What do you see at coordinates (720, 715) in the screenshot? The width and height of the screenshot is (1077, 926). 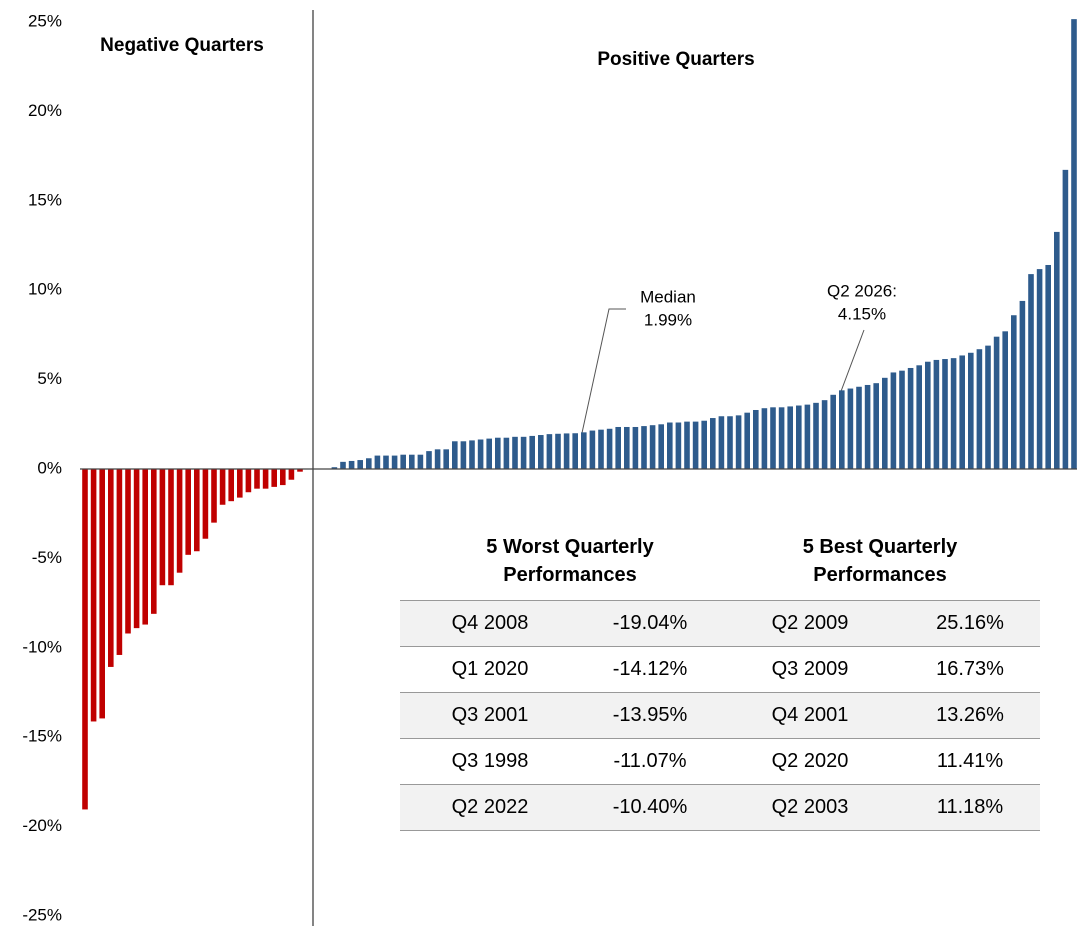 I see `table-row: Q3 2001 -13.95% Q4 2001 13.26%` at bounding box center [720, 715].